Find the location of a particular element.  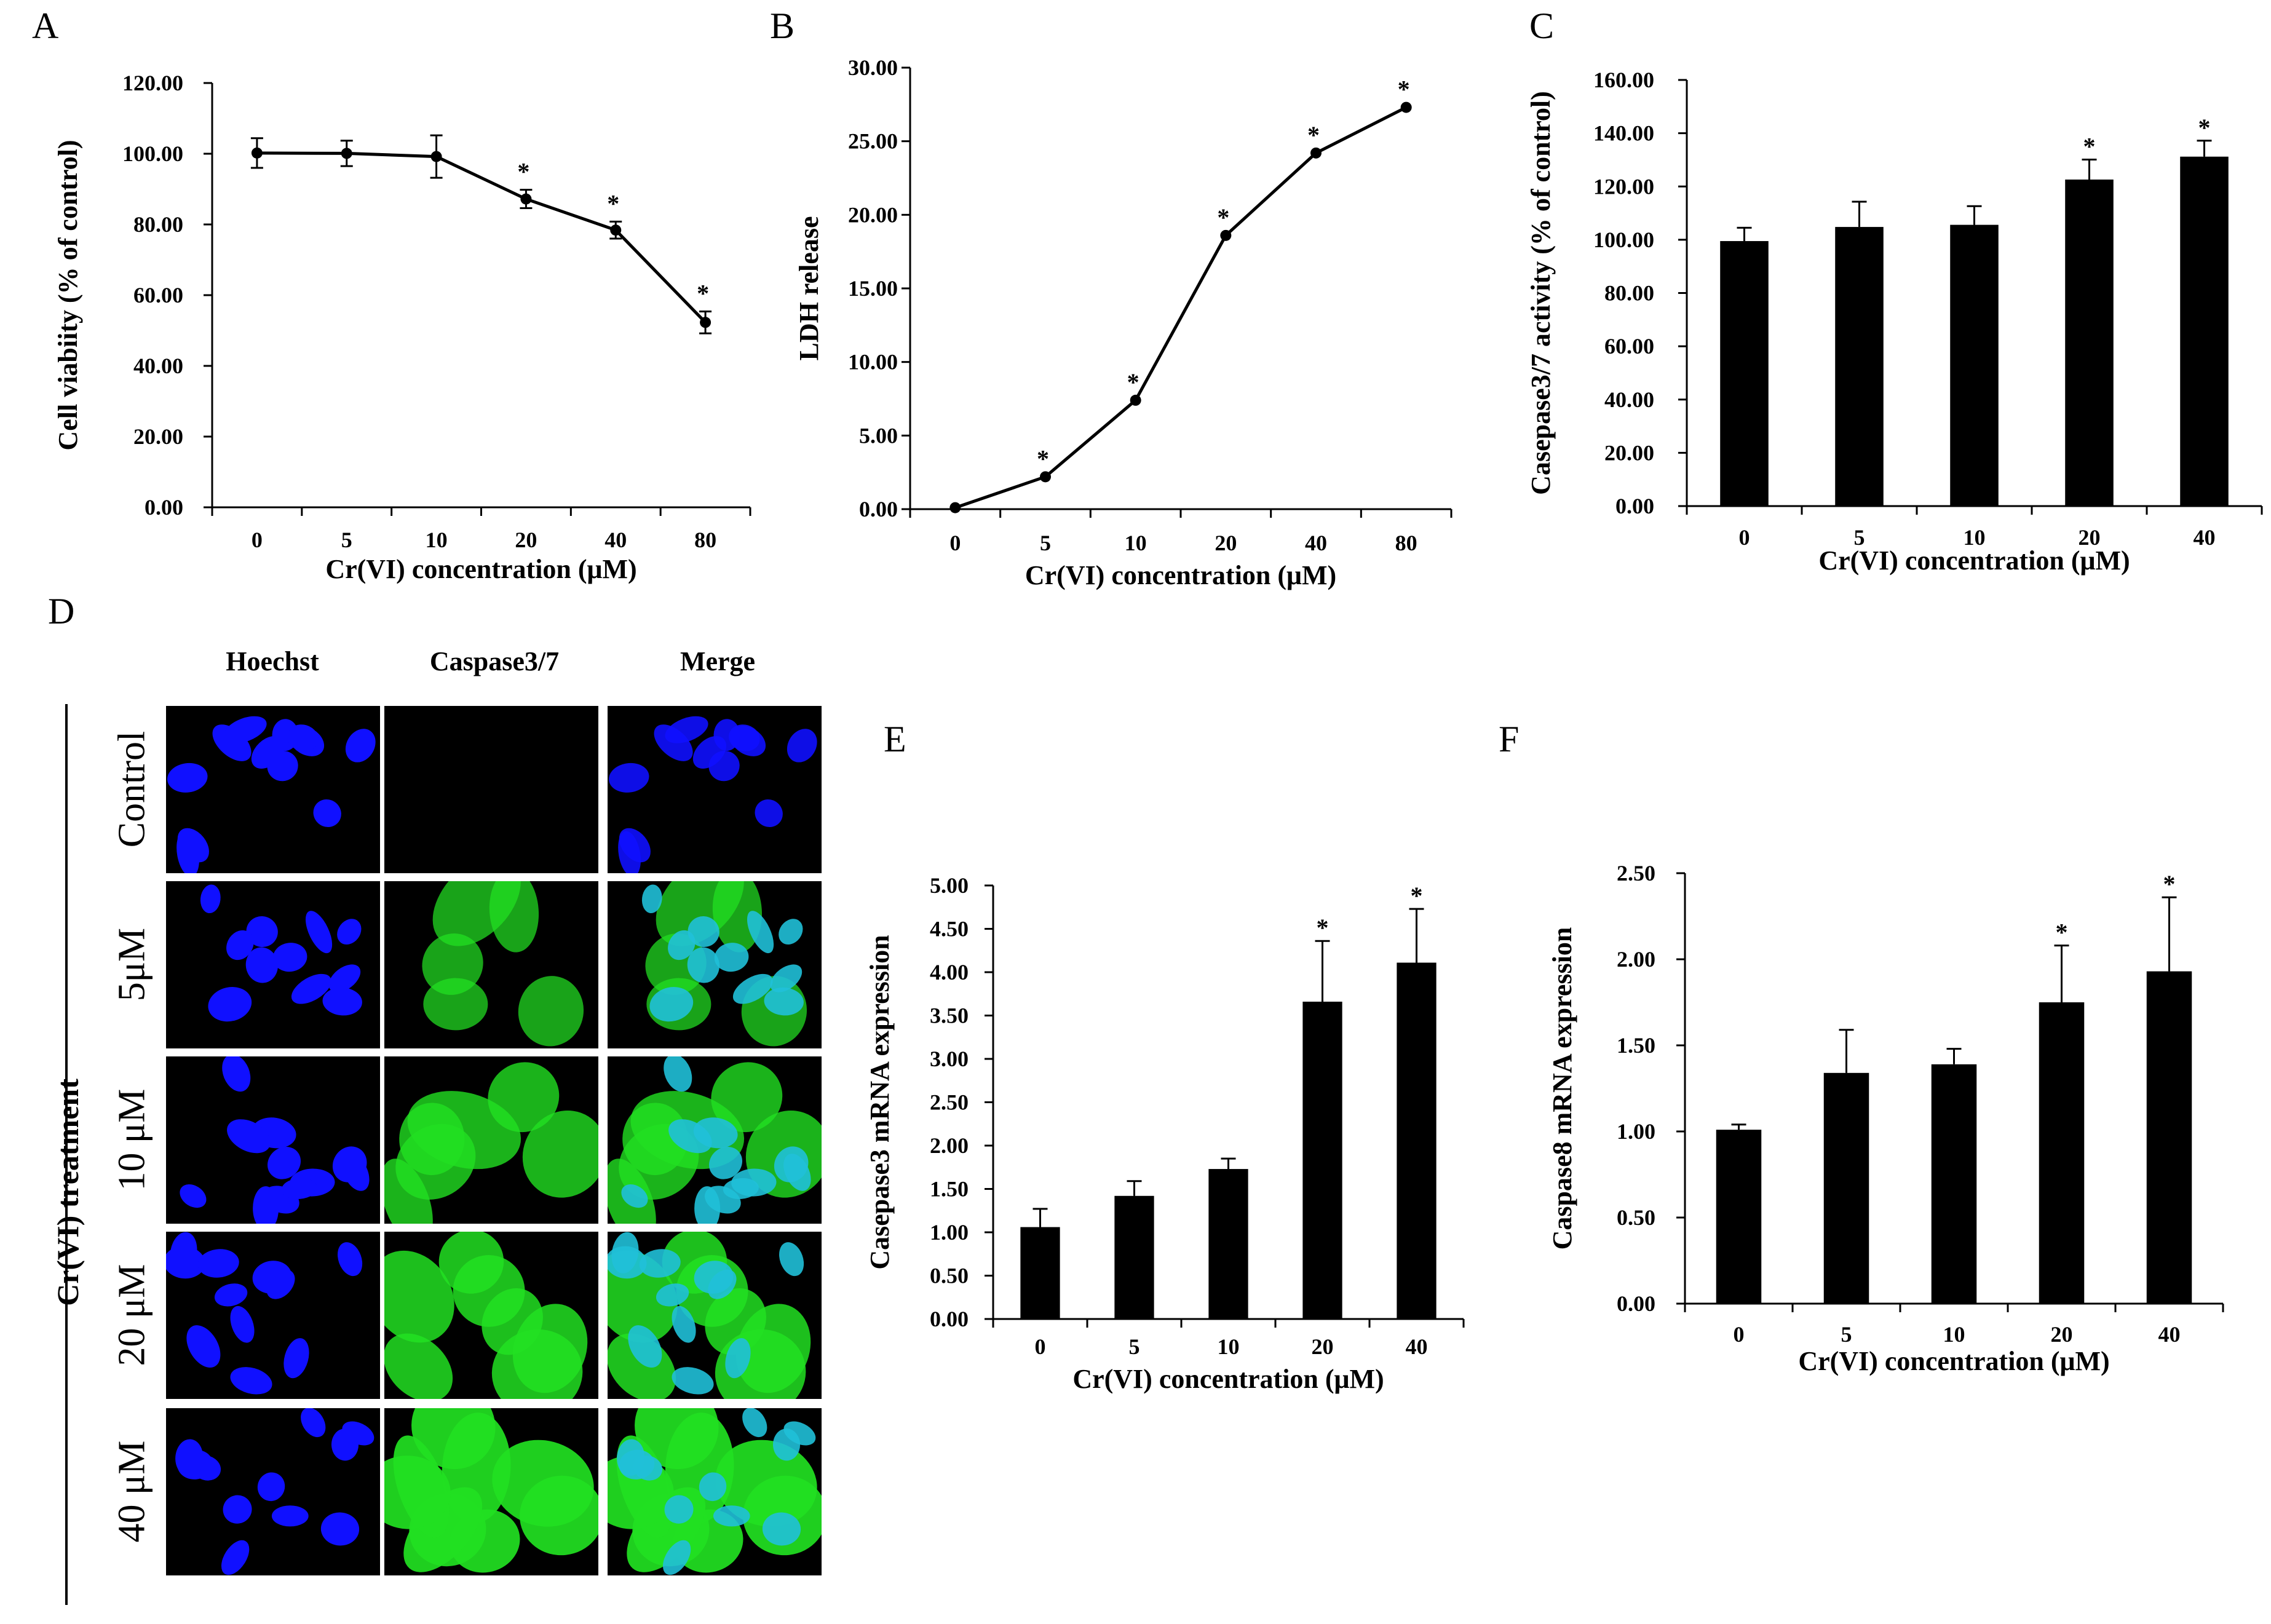

x-tick-label: 20 is located at coordinates (1226, 543).